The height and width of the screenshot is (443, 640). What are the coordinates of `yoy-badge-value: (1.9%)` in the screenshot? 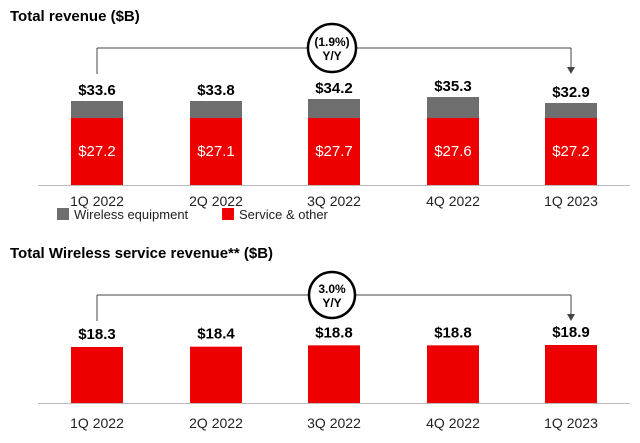 It's located at (331, 42).